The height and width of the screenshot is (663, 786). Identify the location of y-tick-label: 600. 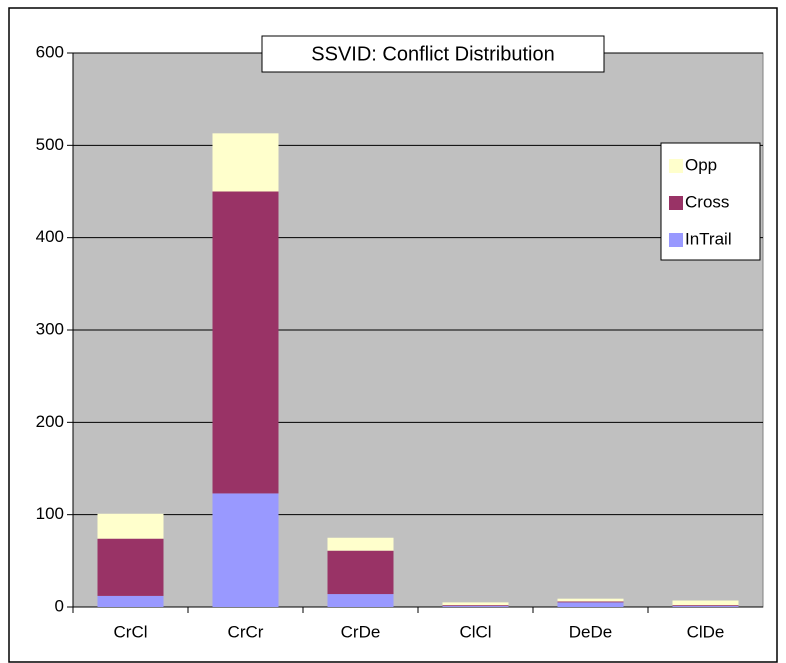
(50, 51).